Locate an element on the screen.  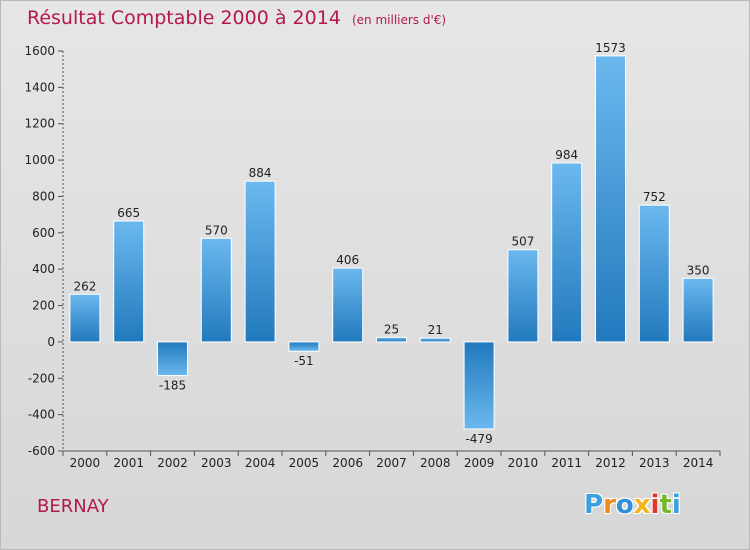
chart-unit: (en milliers d'€) is located at coordinates (399, 20).